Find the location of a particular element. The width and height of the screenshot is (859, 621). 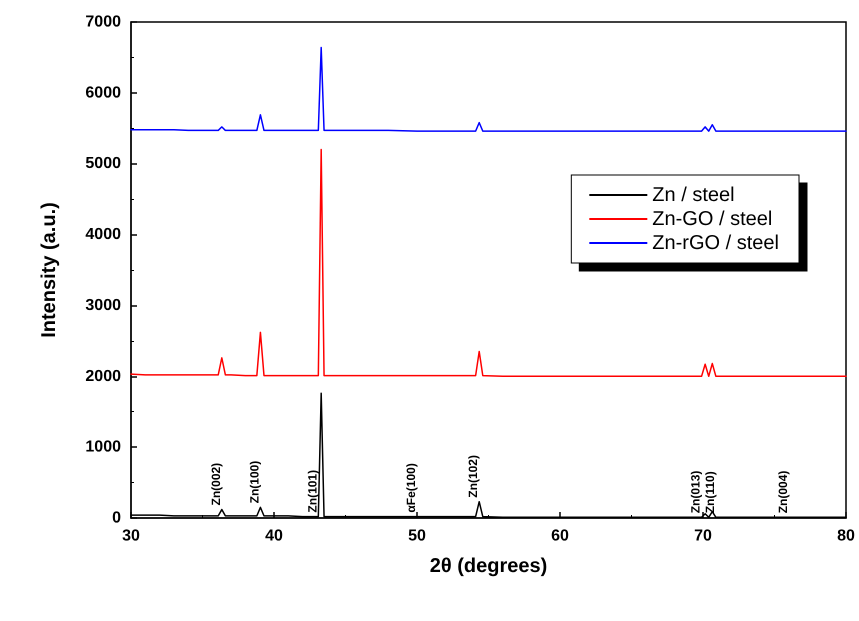

x-axis-title: 2θ (degrees) is located at coordinates (489, 566).